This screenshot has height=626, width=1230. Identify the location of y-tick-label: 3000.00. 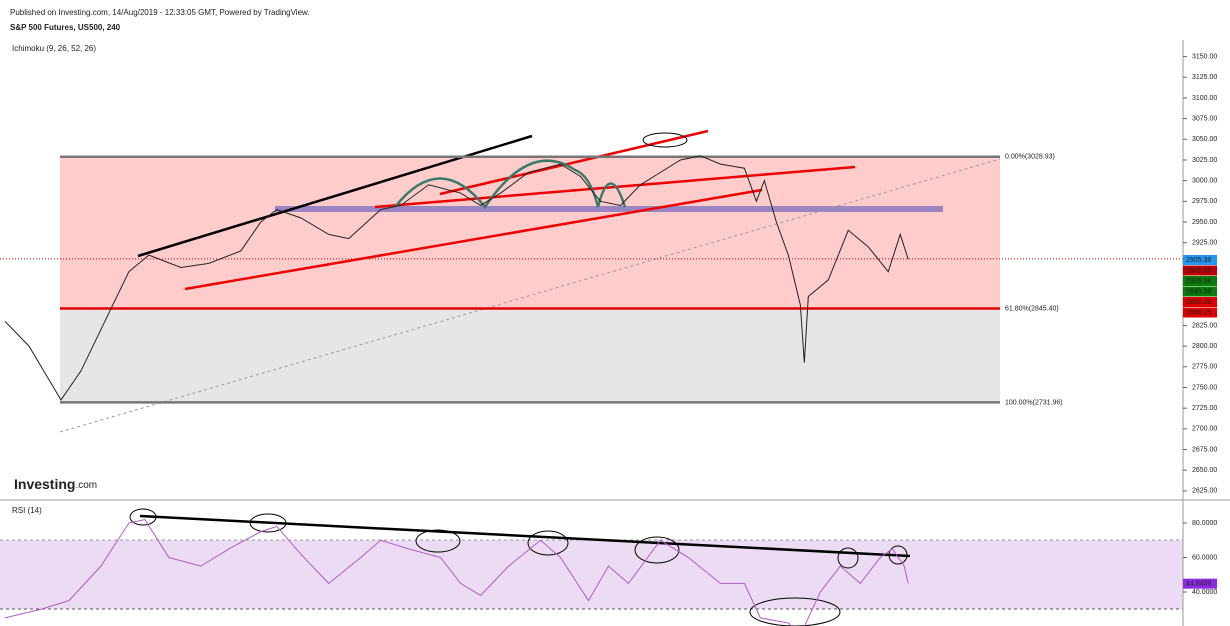
(1204, 180).